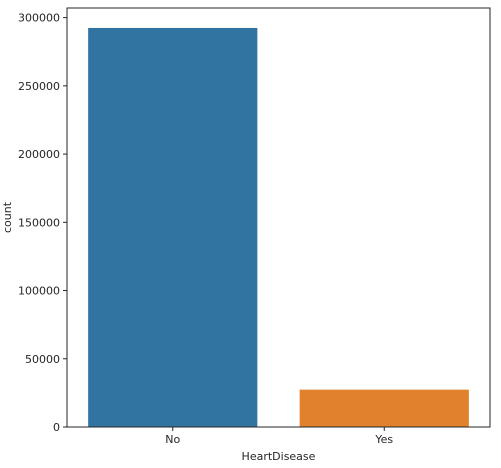  What do you see at coordinates (39, 154) in the screenshot?
I see `y-tick-label: 200000` at bounding box center [39, 154].